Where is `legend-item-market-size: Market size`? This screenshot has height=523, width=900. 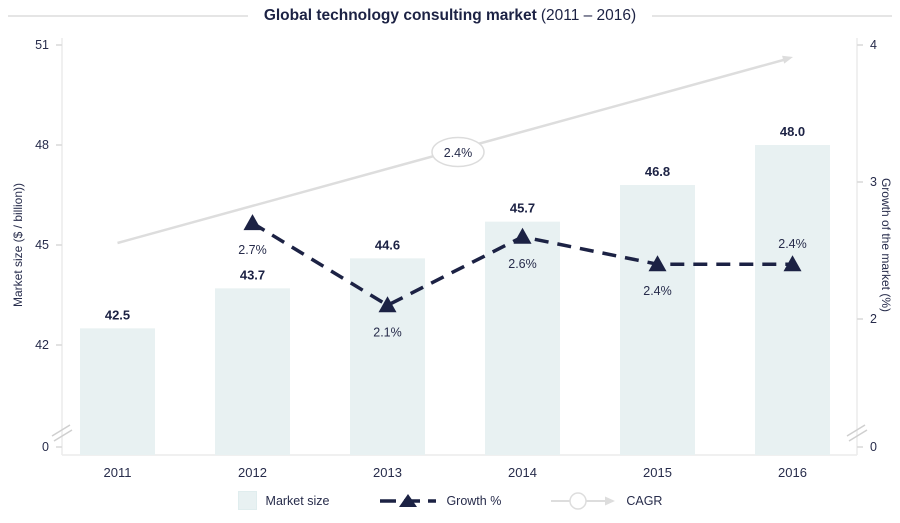 legend-item-market-size: Market size is located at coordinates (283, 500).